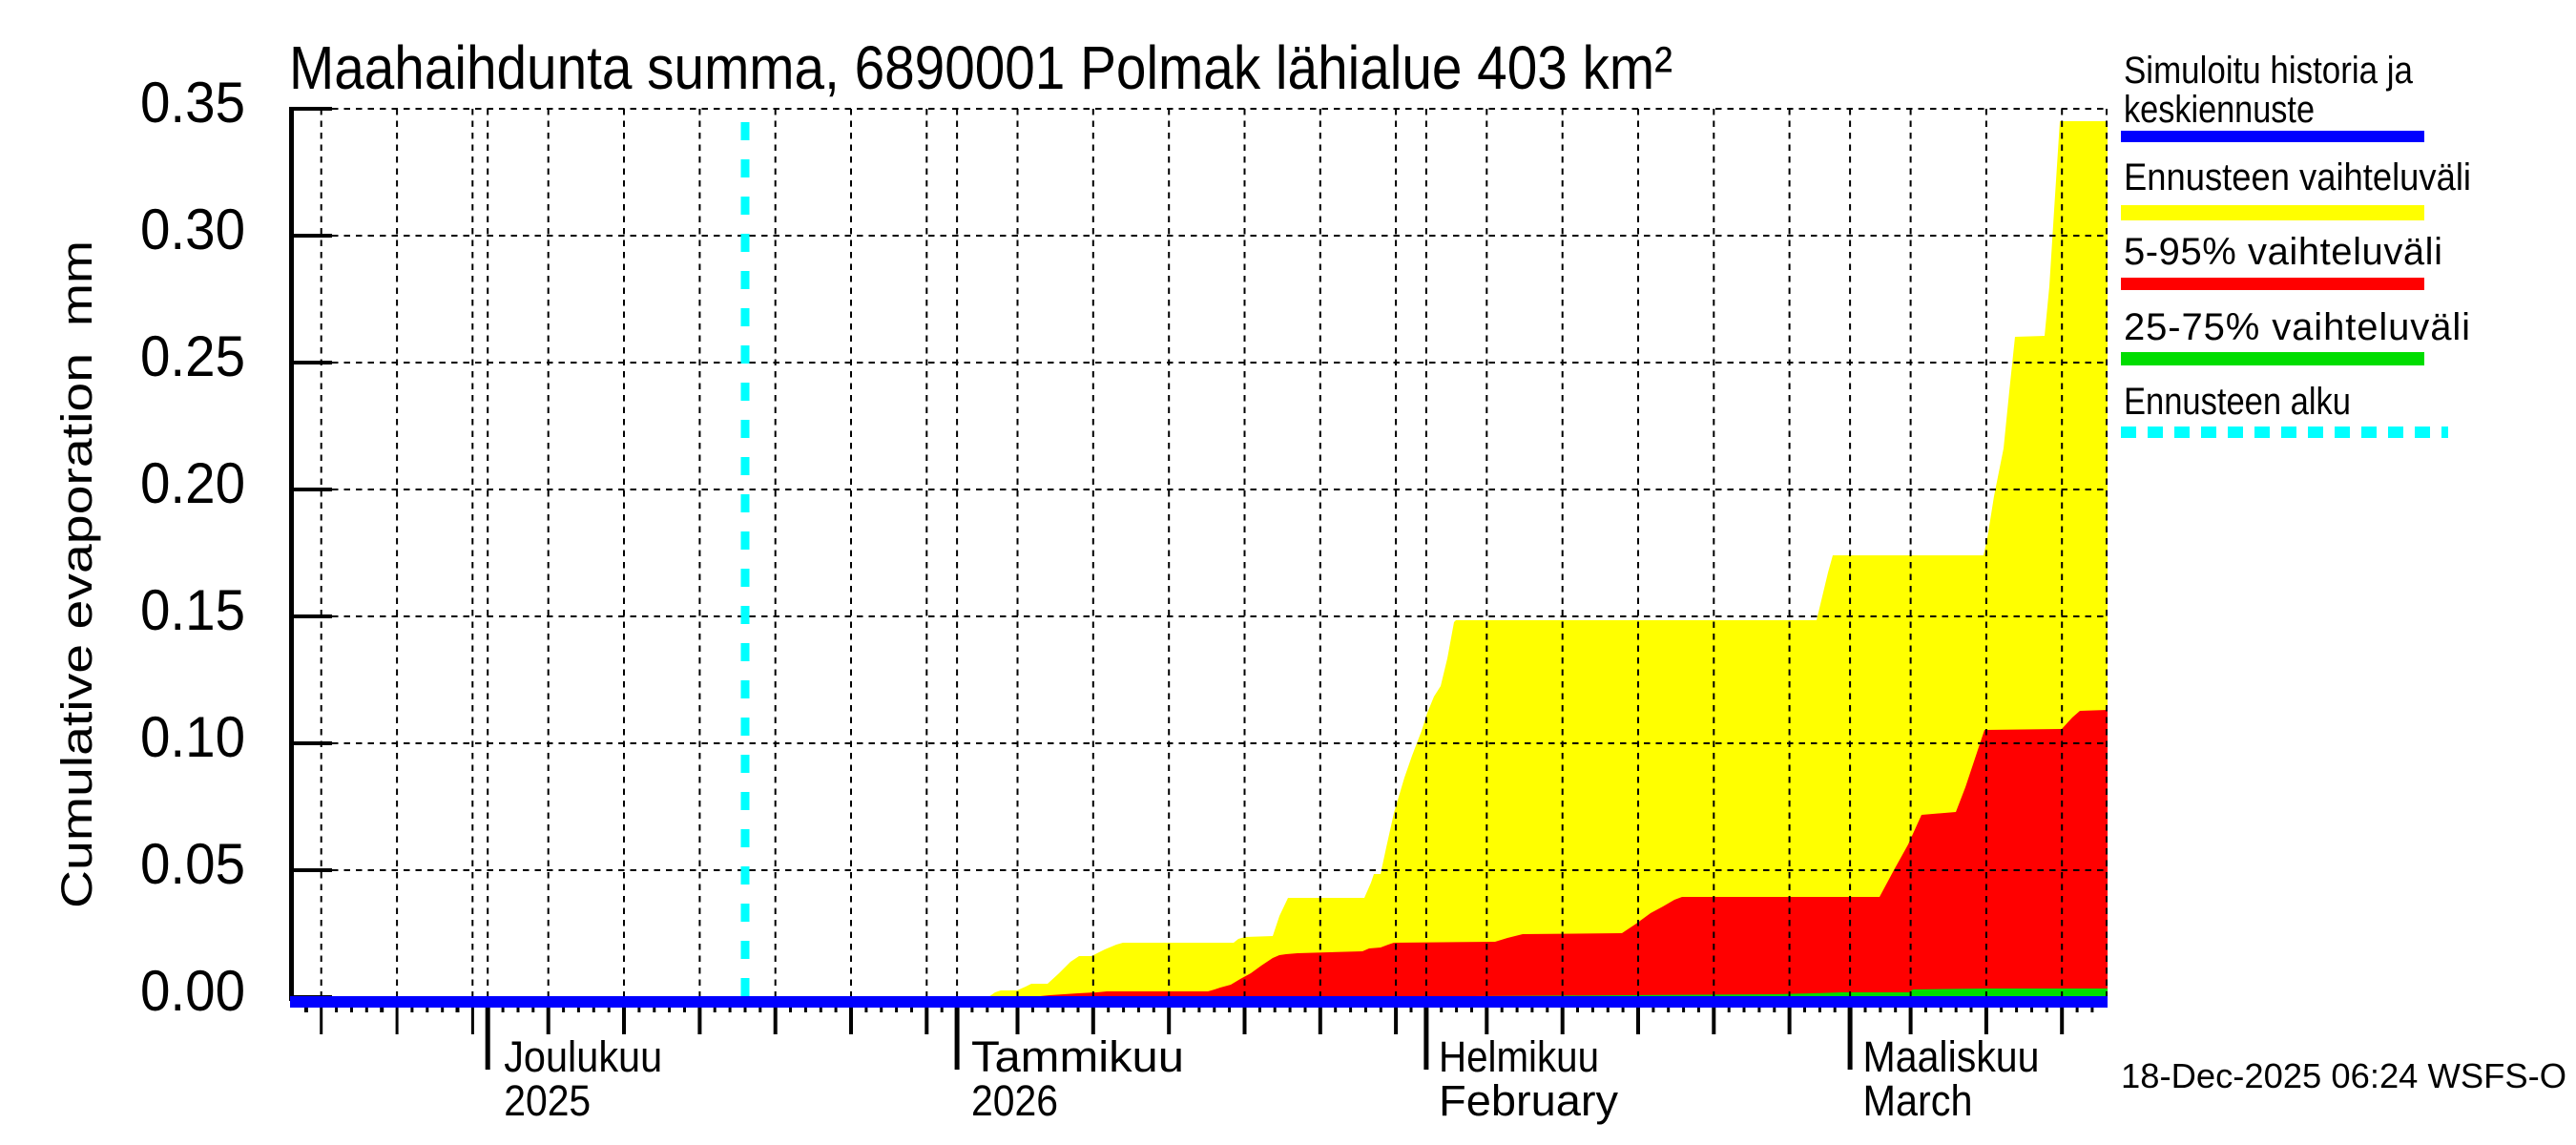 The height and width of the screenshot is (1145, 2576). Describe the element at coordinates (1519, 1056) in the screenshot. I see `svg-text: Helmikuu` at that location.